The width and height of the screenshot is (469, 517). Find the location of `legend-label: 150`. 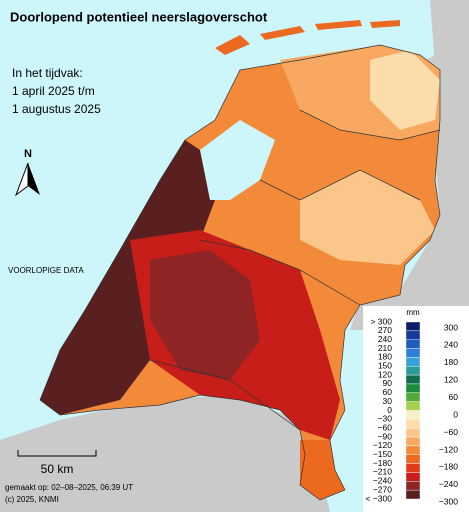

legend-label: 150 is located at coordinates (385, 366).